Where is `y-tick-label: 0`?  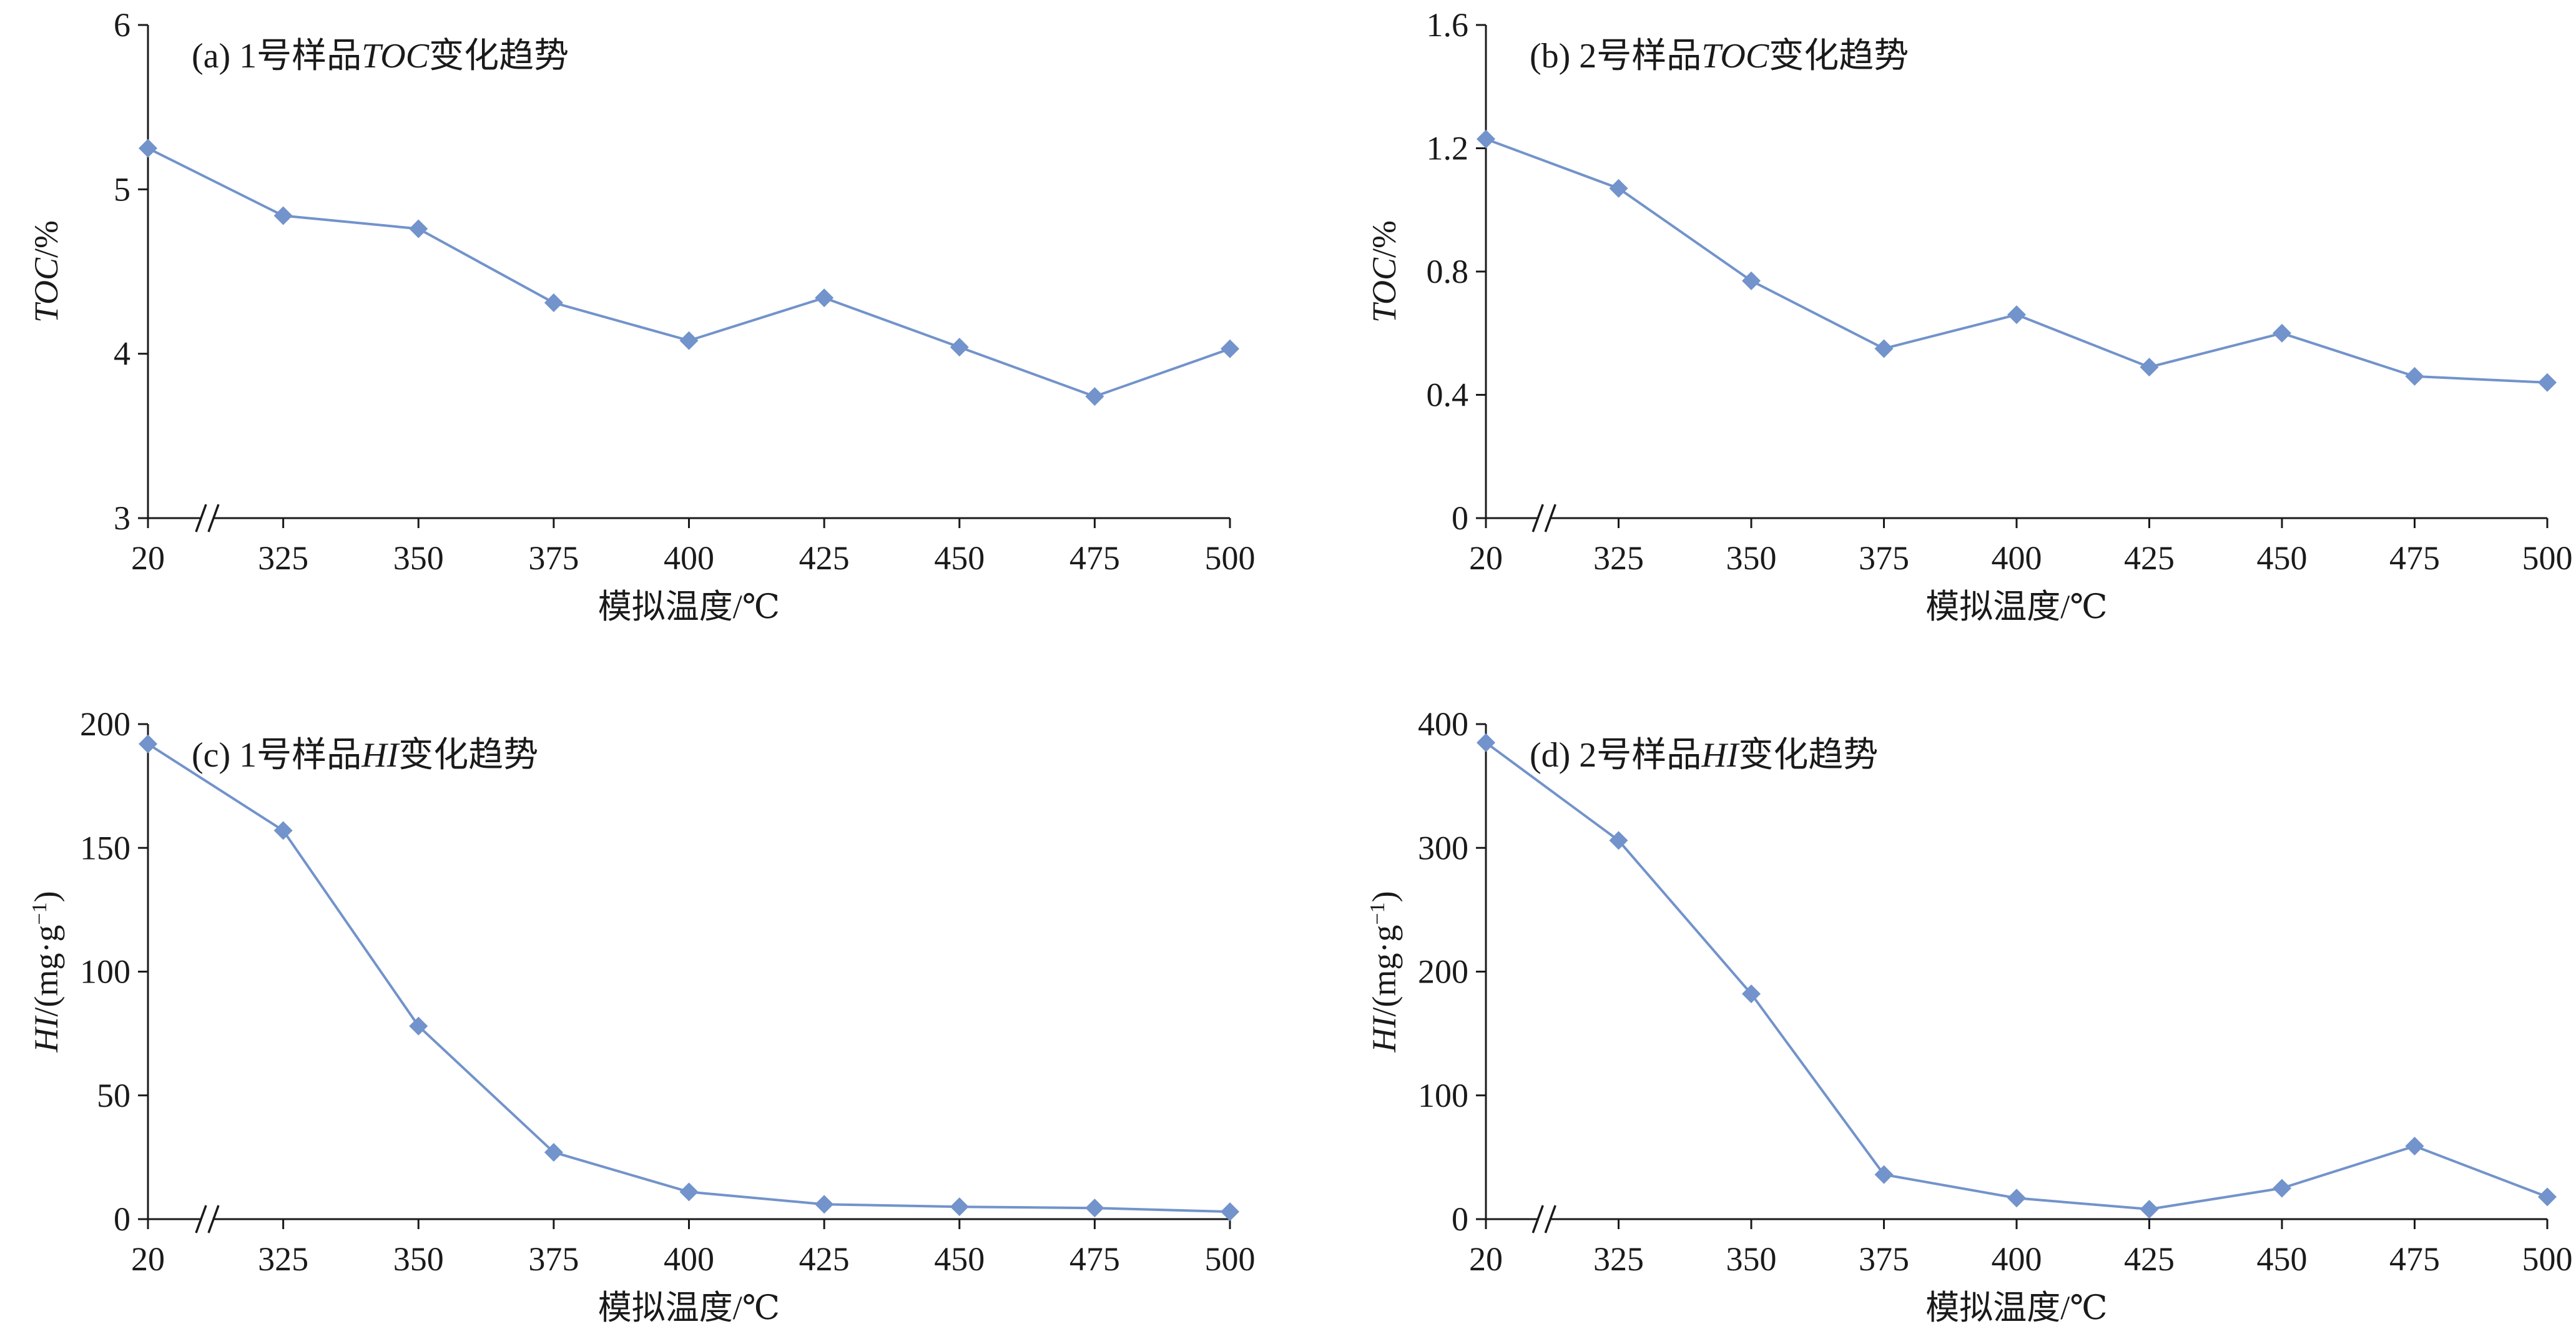
y-tick-label: 0 is located at coordinates (1460, 1219).